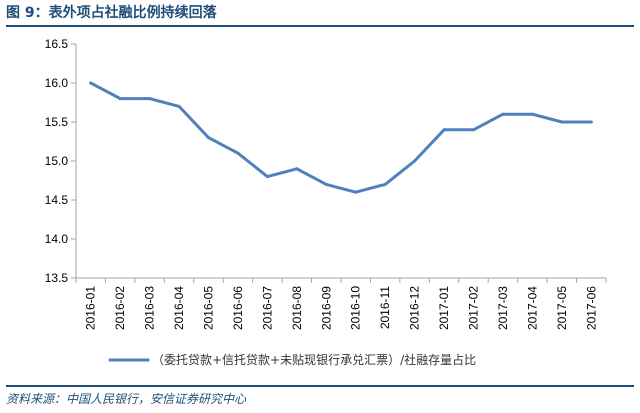 This screenshot has width=640, height=413. I want to click on x-tick-label: 2017-03, so click(503, 308).